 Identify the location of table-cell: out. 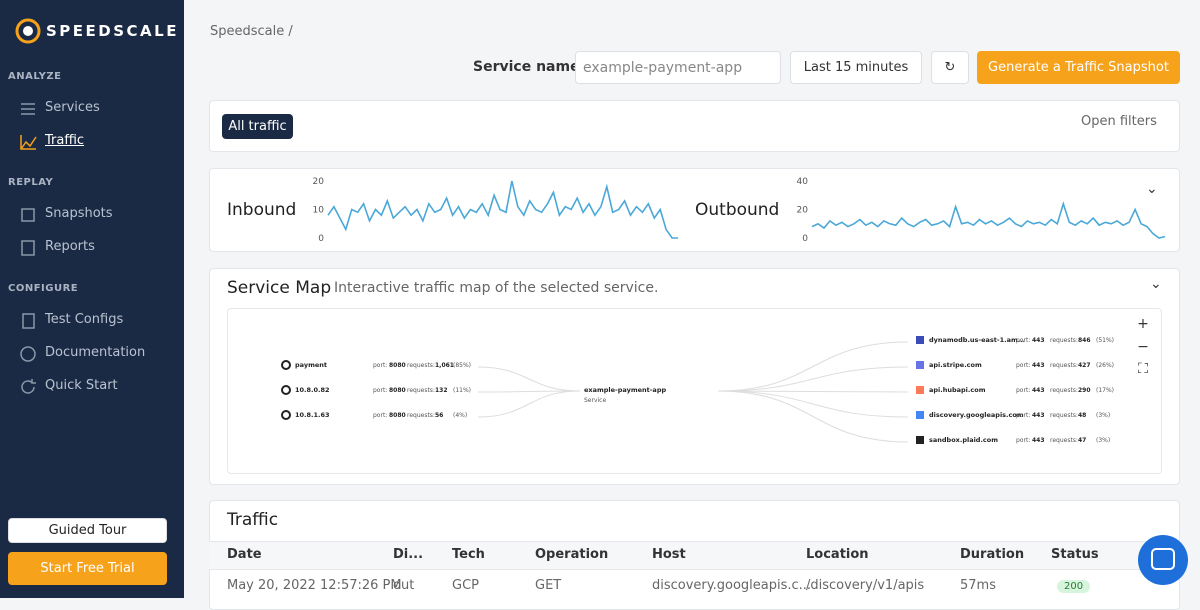
(404, 585).